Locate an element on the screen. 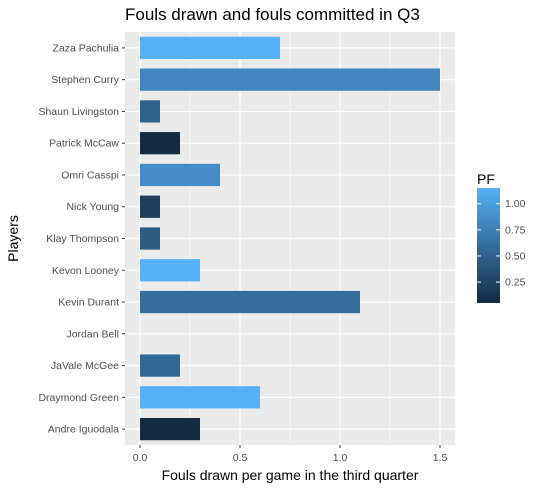  y-tick-label: Andre Iguodala is located at coordinates (83, 430).